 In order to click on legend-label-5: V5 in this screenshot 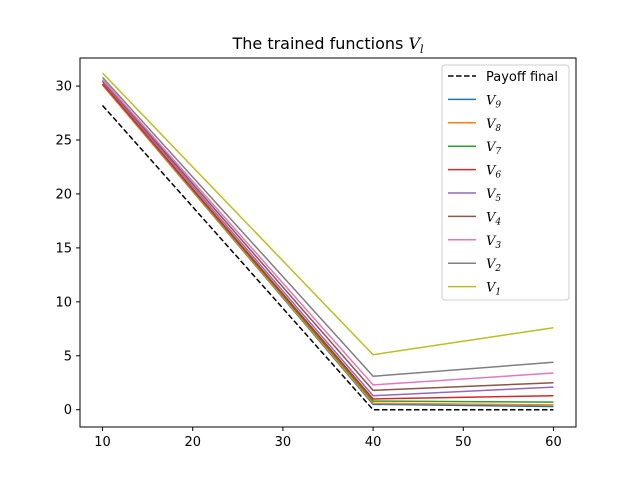, I will do `click(493, 195)`.